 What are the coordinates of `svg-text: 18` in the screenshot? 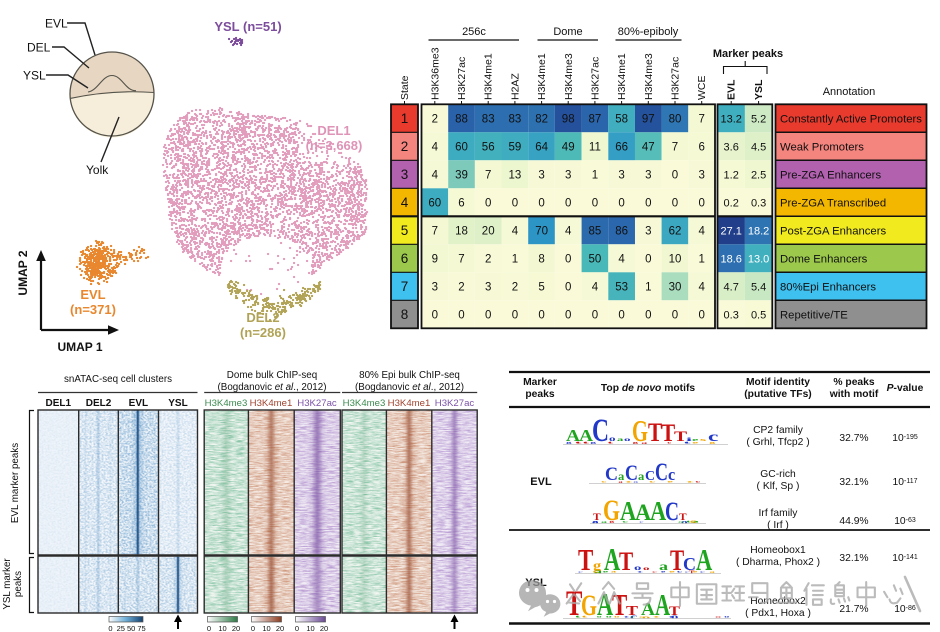 It's located at (461, 232).